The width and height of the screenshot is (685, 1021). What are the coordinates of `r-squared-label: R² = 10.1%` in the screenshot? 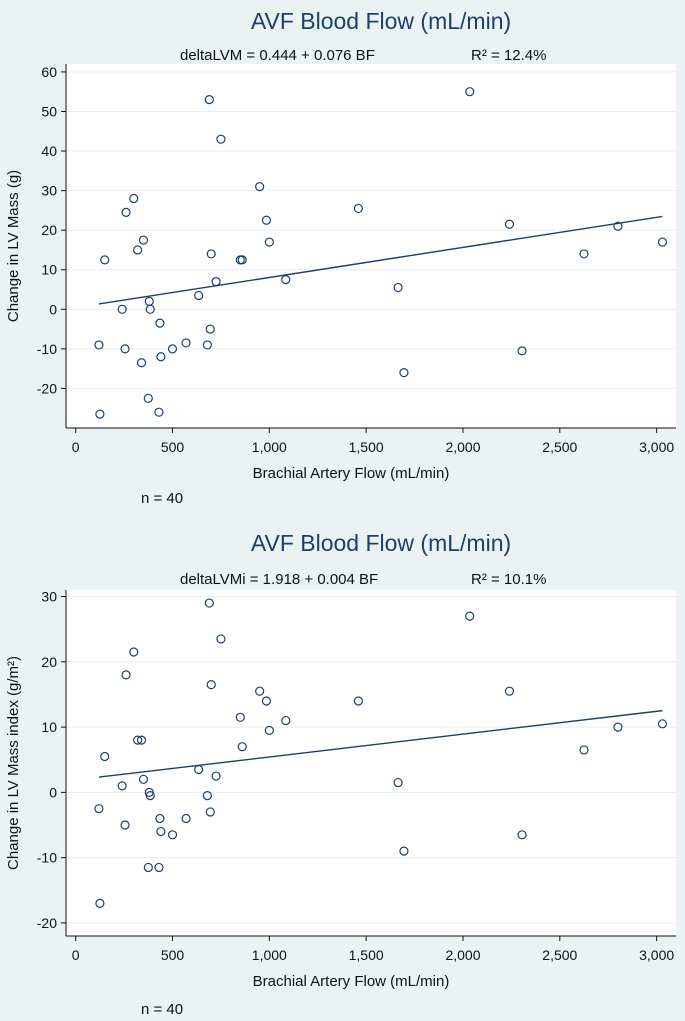 It's located at (508, 579).